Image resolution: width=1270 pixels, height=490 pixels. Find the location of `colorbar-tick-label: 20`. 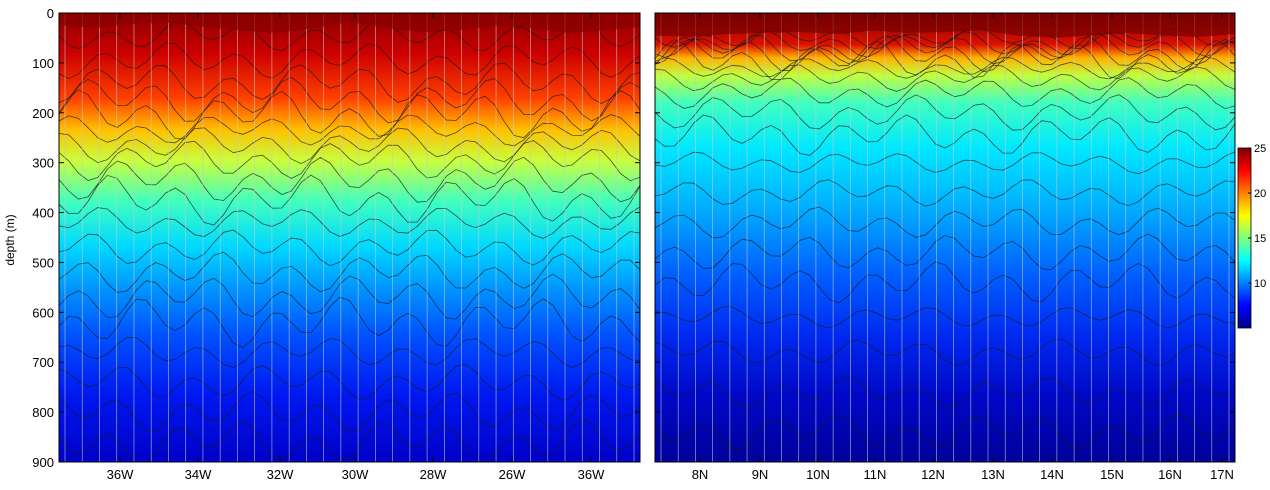

colorbar-tick-label: 20 is located at coordinates (1260, 194).